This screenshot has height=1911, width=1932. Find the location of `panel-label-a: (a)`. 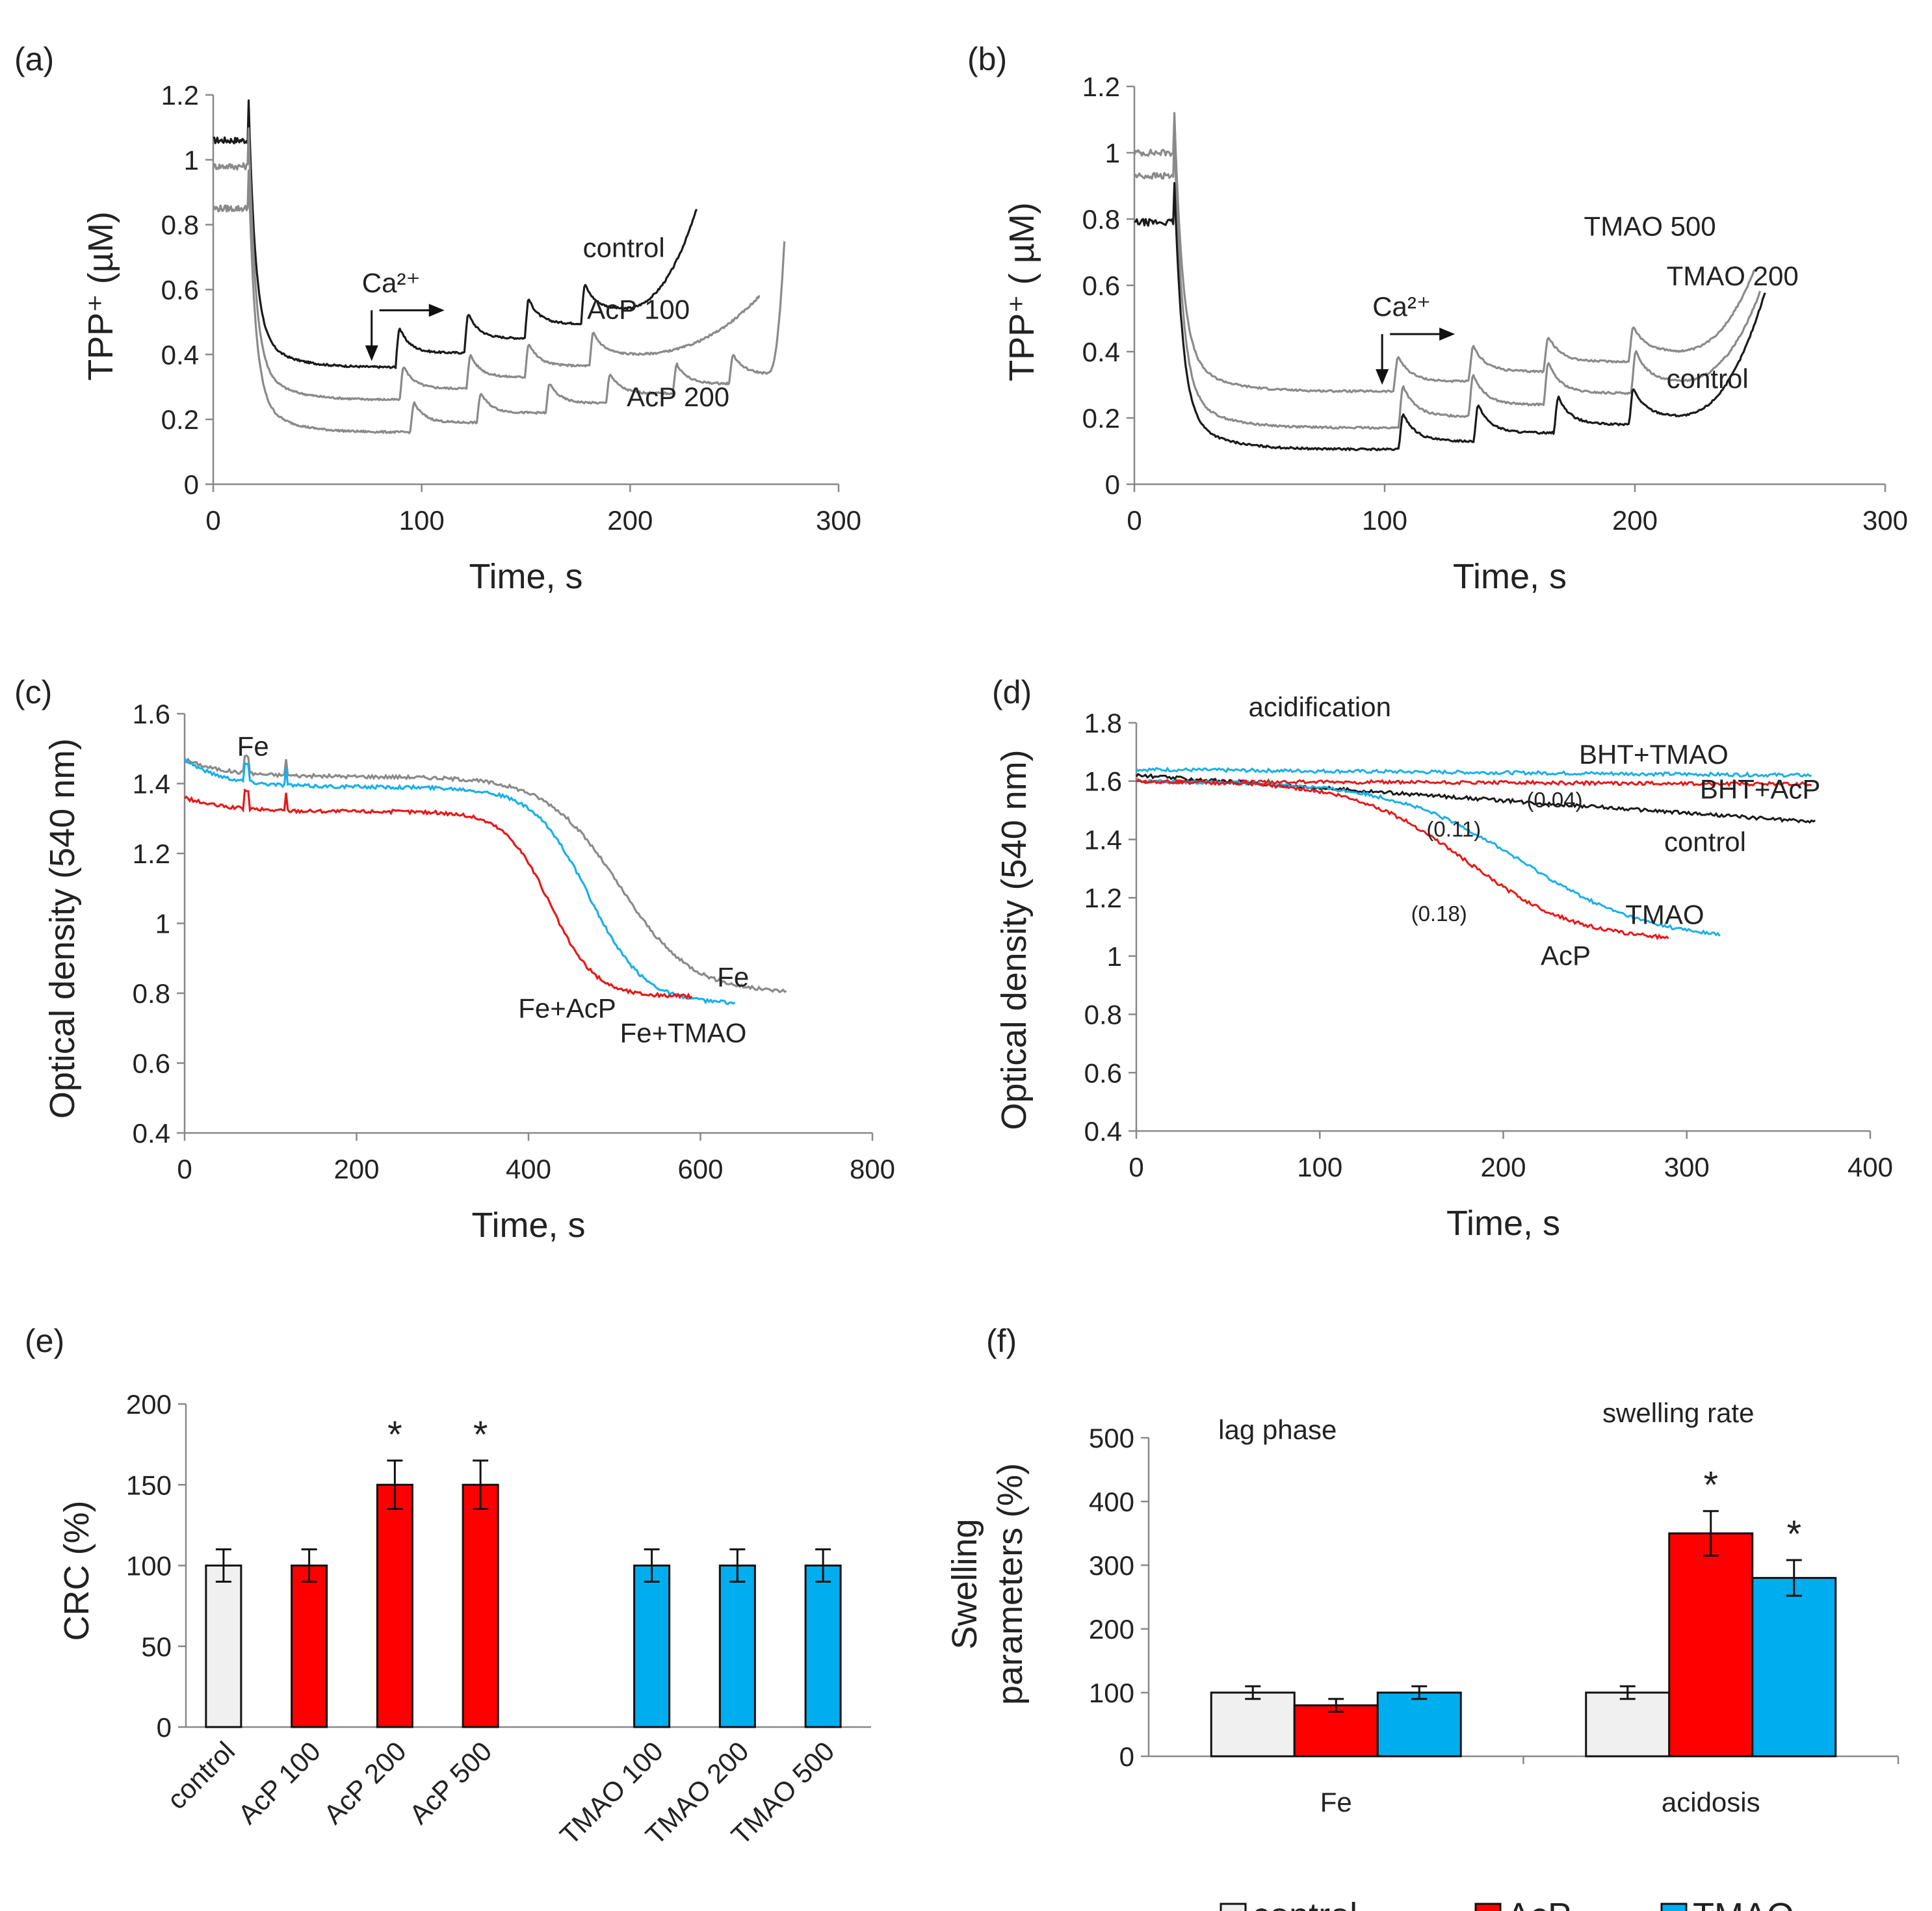

panel-label-a: (a) is located at coordinates (34, 59).